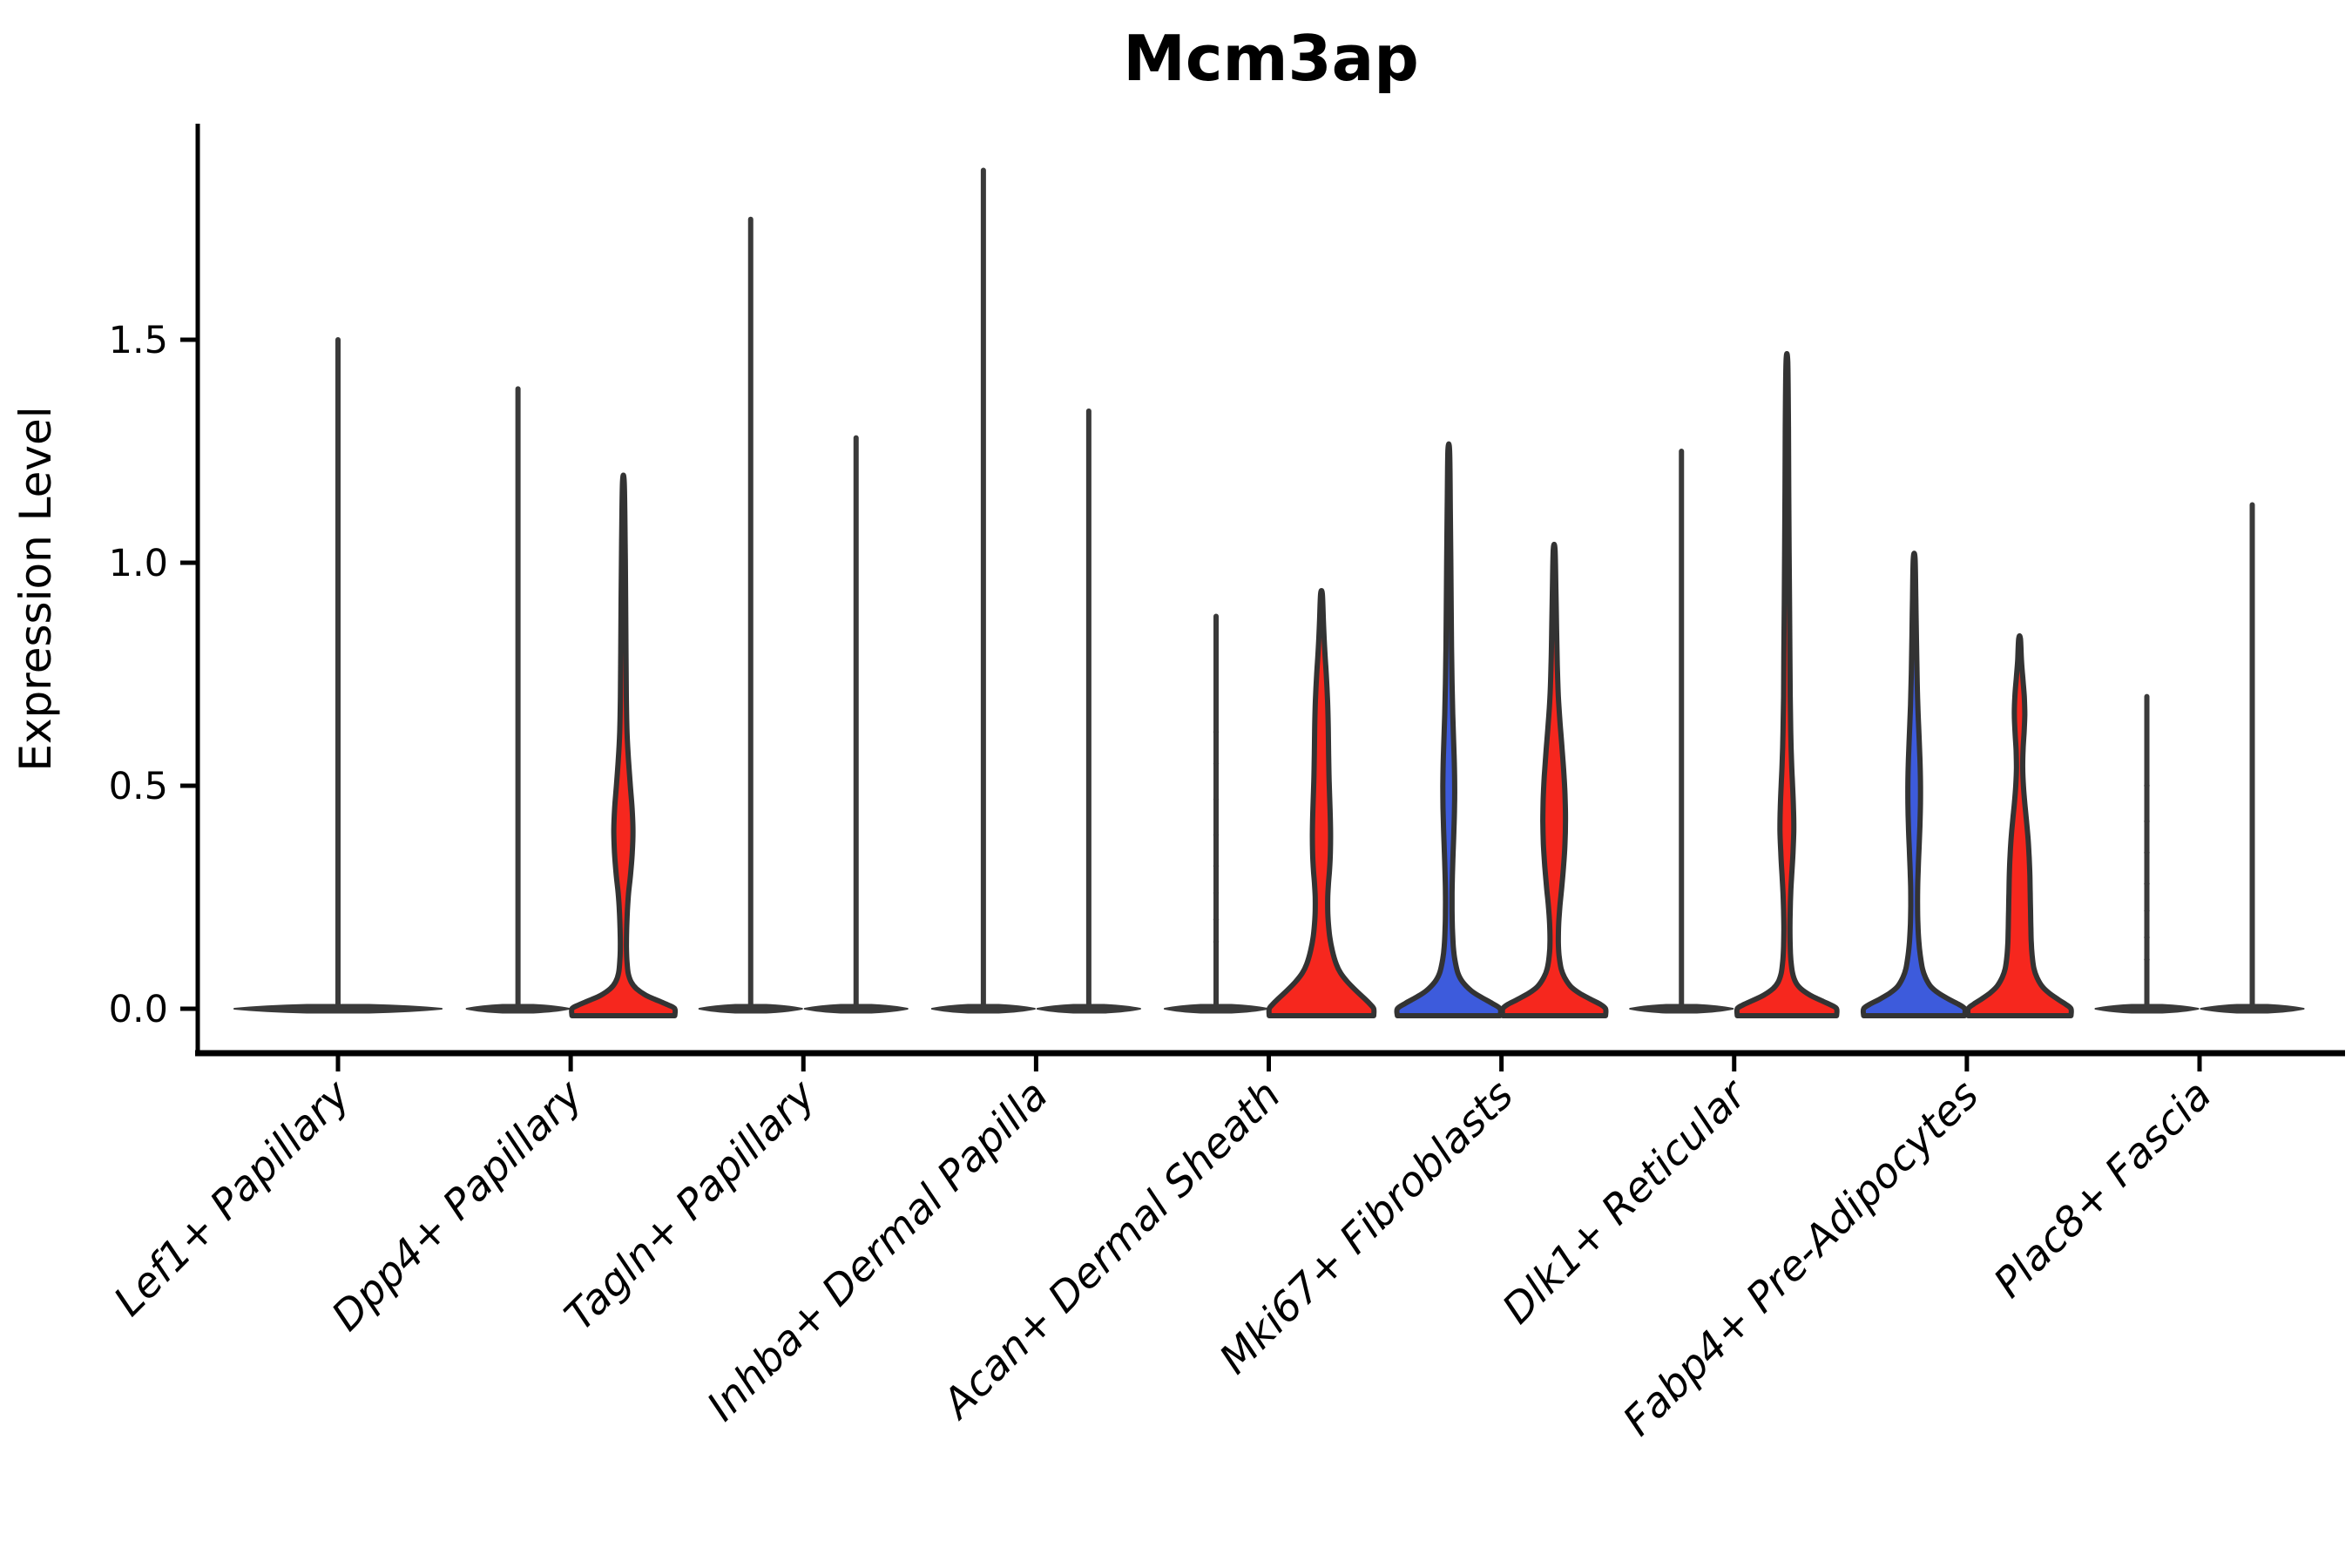  What do you see at coordinates (1554, 780) in the screenshot?
I see `violin-mki67-fibroblasts-right` at bounding box center [1554, 780].